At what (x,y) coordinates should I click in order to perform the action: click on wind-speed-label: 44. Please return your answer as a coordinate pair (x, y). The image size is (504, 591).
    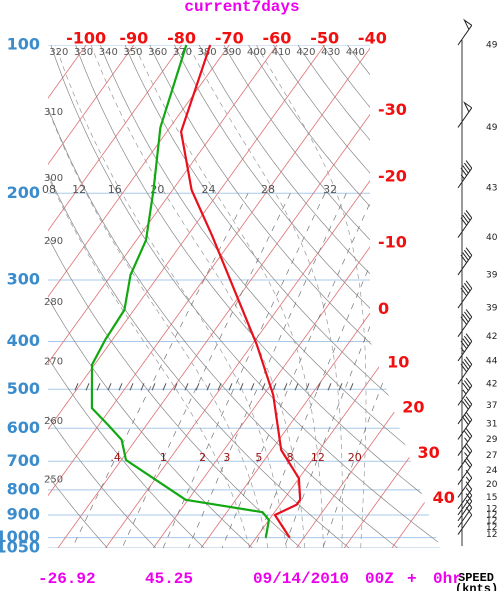
    Looking at the image, I should click on (492, 361).